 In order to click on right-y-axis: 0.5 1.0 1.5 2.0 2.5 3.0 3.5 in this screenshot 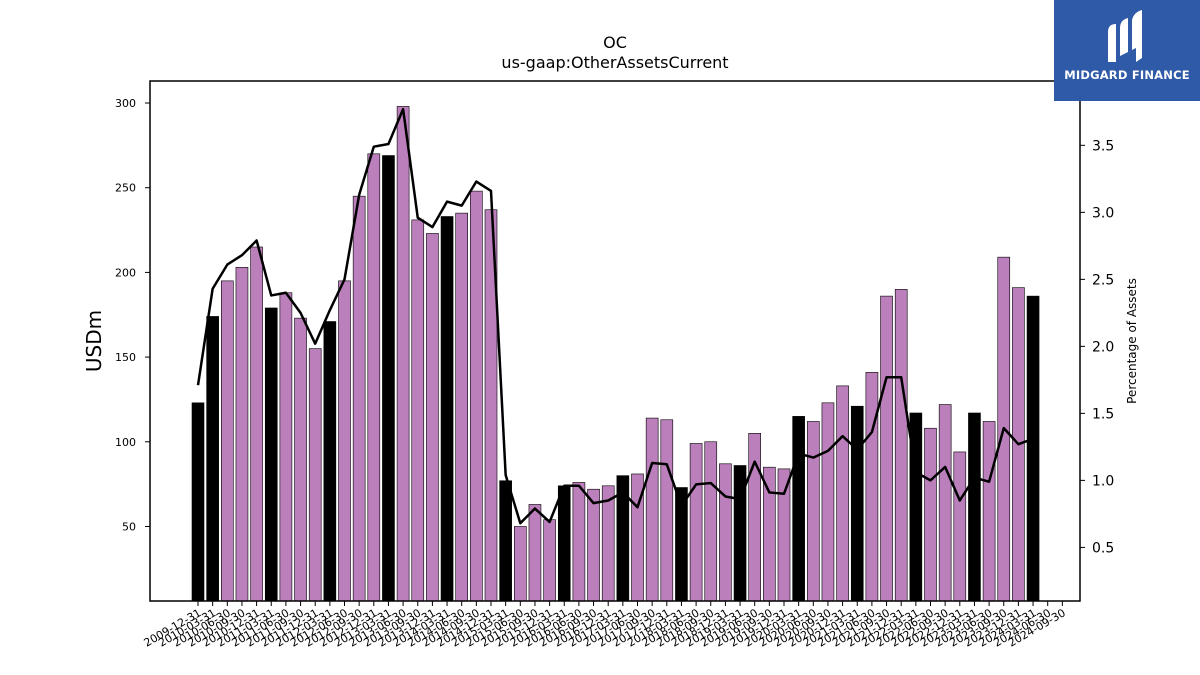, I will do `click(1097, 347)`.